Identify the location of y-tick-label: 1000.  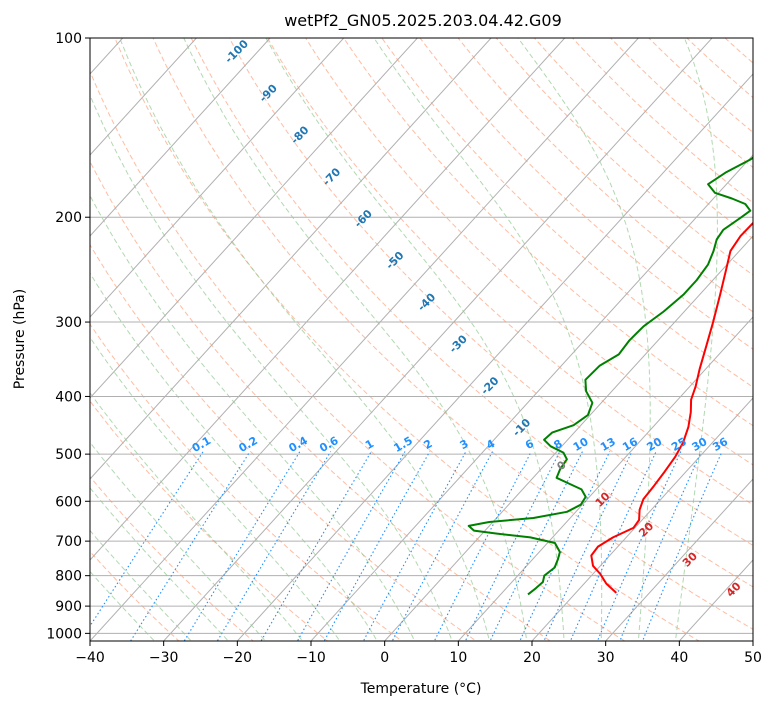
(64, 634).